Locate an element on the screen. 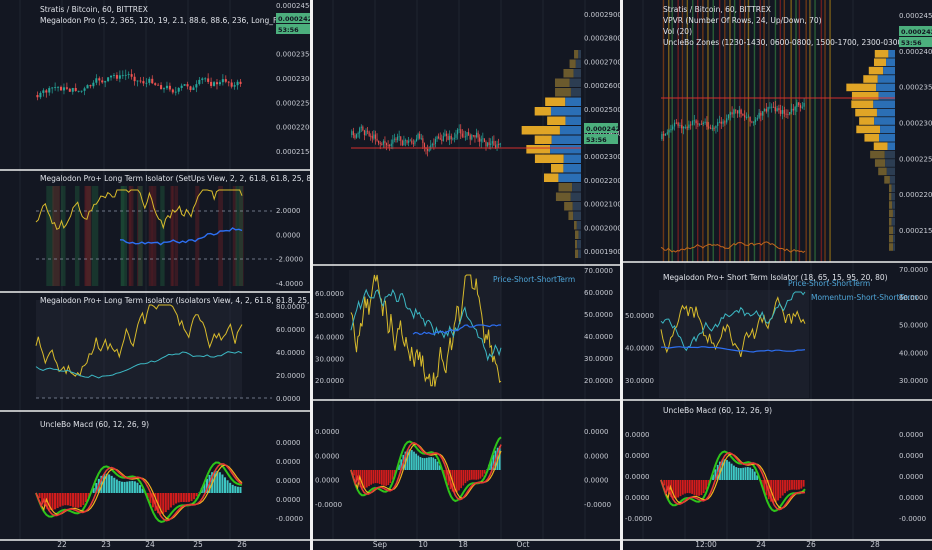  time-axis: 12:00 24 26 28 is located at coordinates (787, 544).